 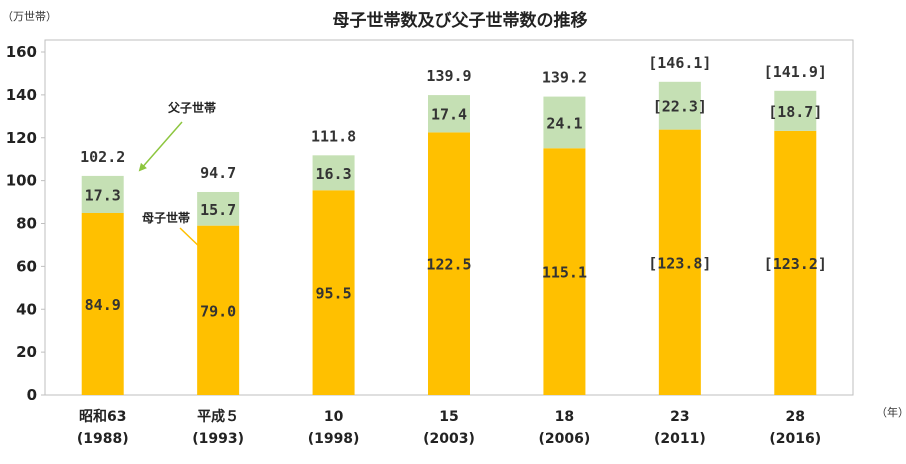 What do you see at coordinates (460, 20) in the screenshot?
I see `chart-title: 母子世帯数及び父子世帯数の推移` at bounding box center [460, 20].